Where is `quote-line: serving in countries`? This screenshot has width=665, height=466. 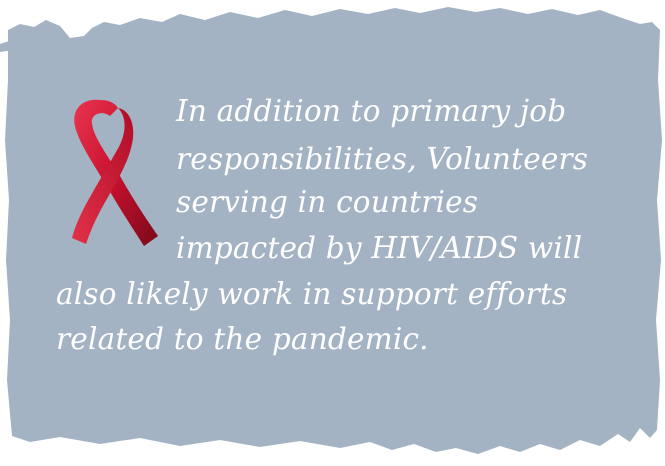 quote-line: serving in countries is located at coordinates (327, 202).